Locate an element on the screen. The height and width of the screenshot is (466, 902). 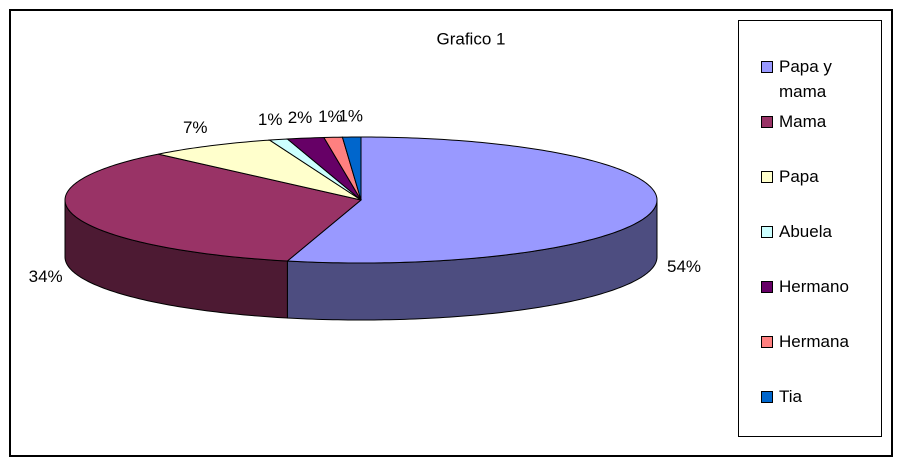
legend-item: Mama is located at coordinates (820, 121).